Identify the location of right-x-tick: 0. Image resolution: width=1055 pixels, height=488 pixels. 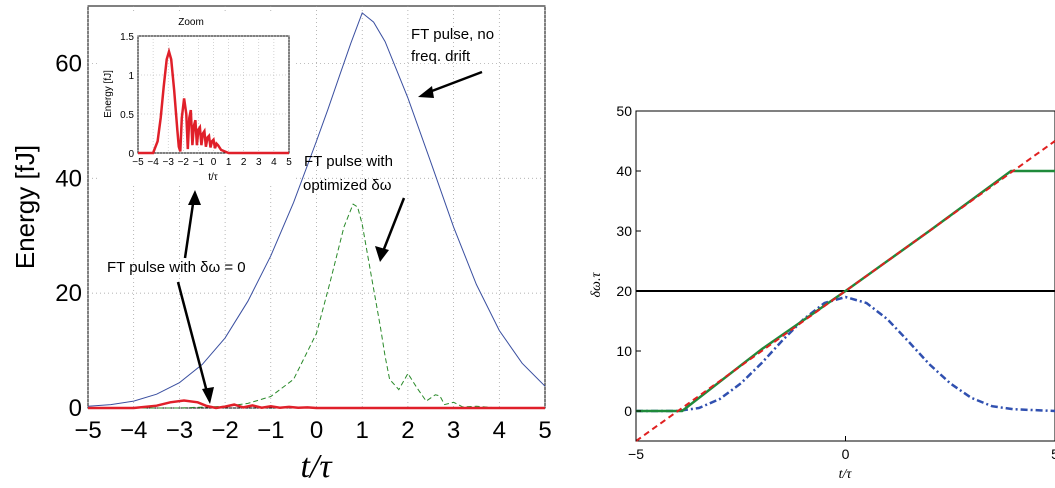
(846, 454).